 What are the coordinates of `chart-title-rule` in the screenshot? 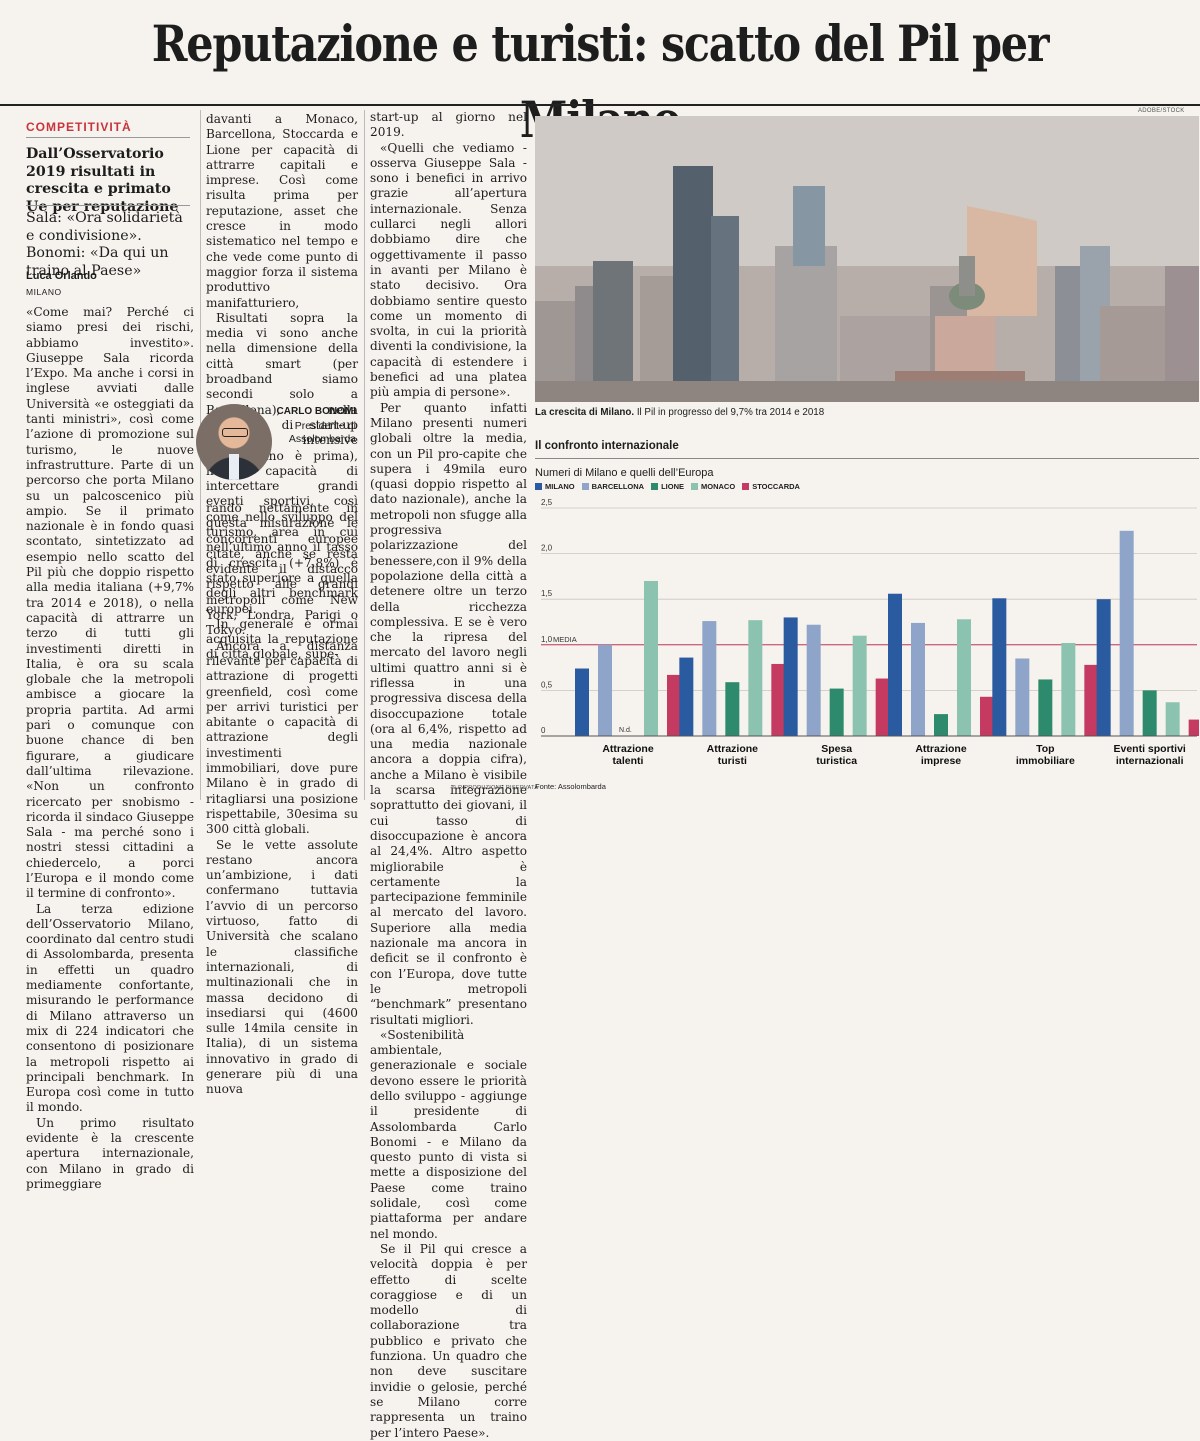 It's located at (867, 458).